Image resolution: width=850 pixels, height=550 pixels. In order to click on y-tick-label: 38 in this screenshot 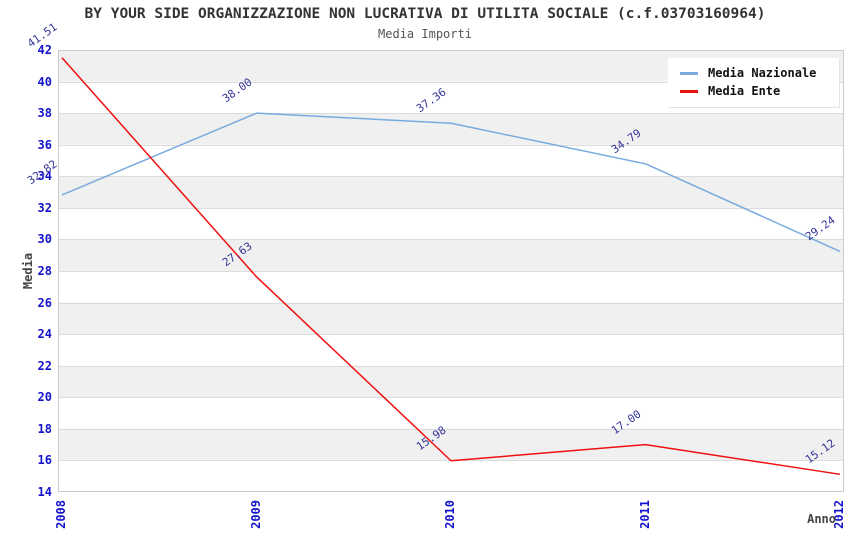, I will do `click(44, 113)`.